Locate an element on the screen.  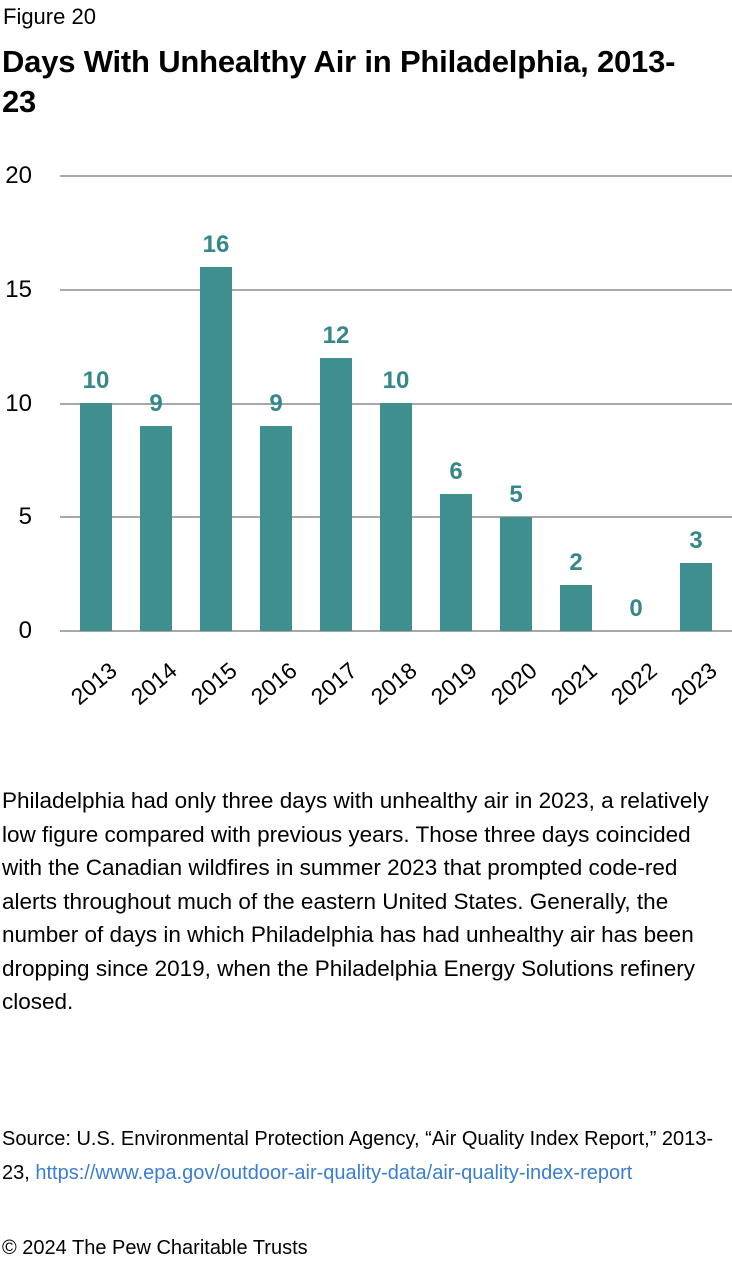
bar-value-label-2018: 10 is located at coordinates (396, 380).